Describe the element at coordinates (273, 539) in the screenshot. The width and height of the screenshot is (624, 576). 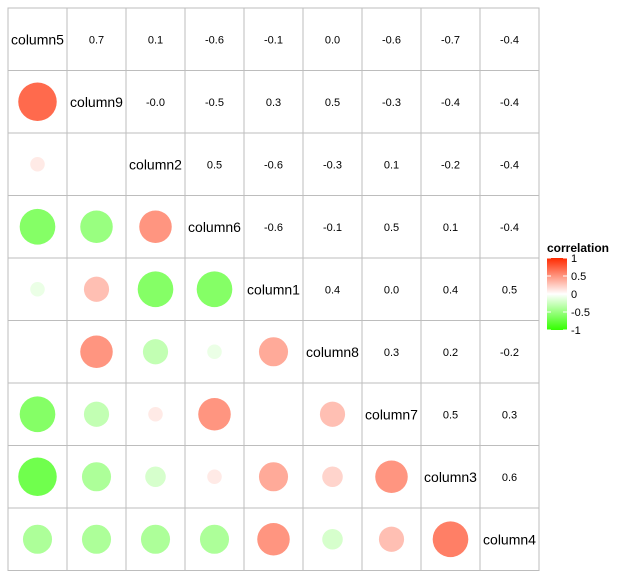
I see `correlation-circle-column4-column1` at that location.